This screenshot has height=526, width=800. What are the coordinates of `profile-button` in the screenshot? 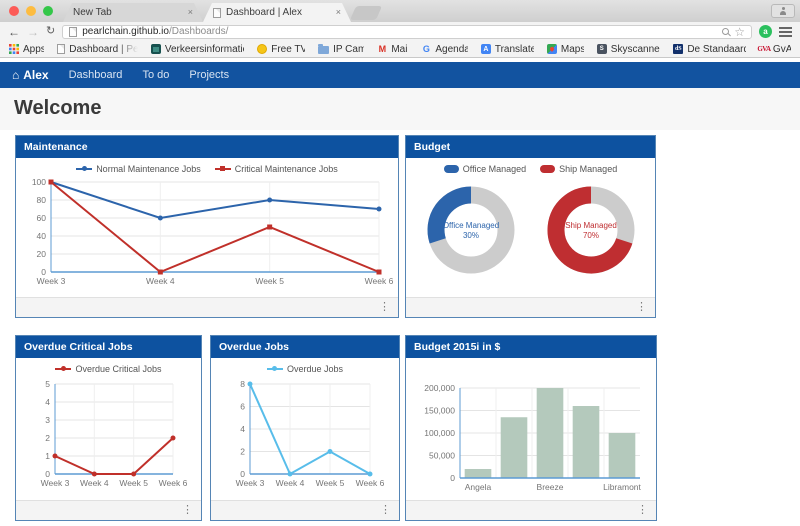 It's located at (783, 11).